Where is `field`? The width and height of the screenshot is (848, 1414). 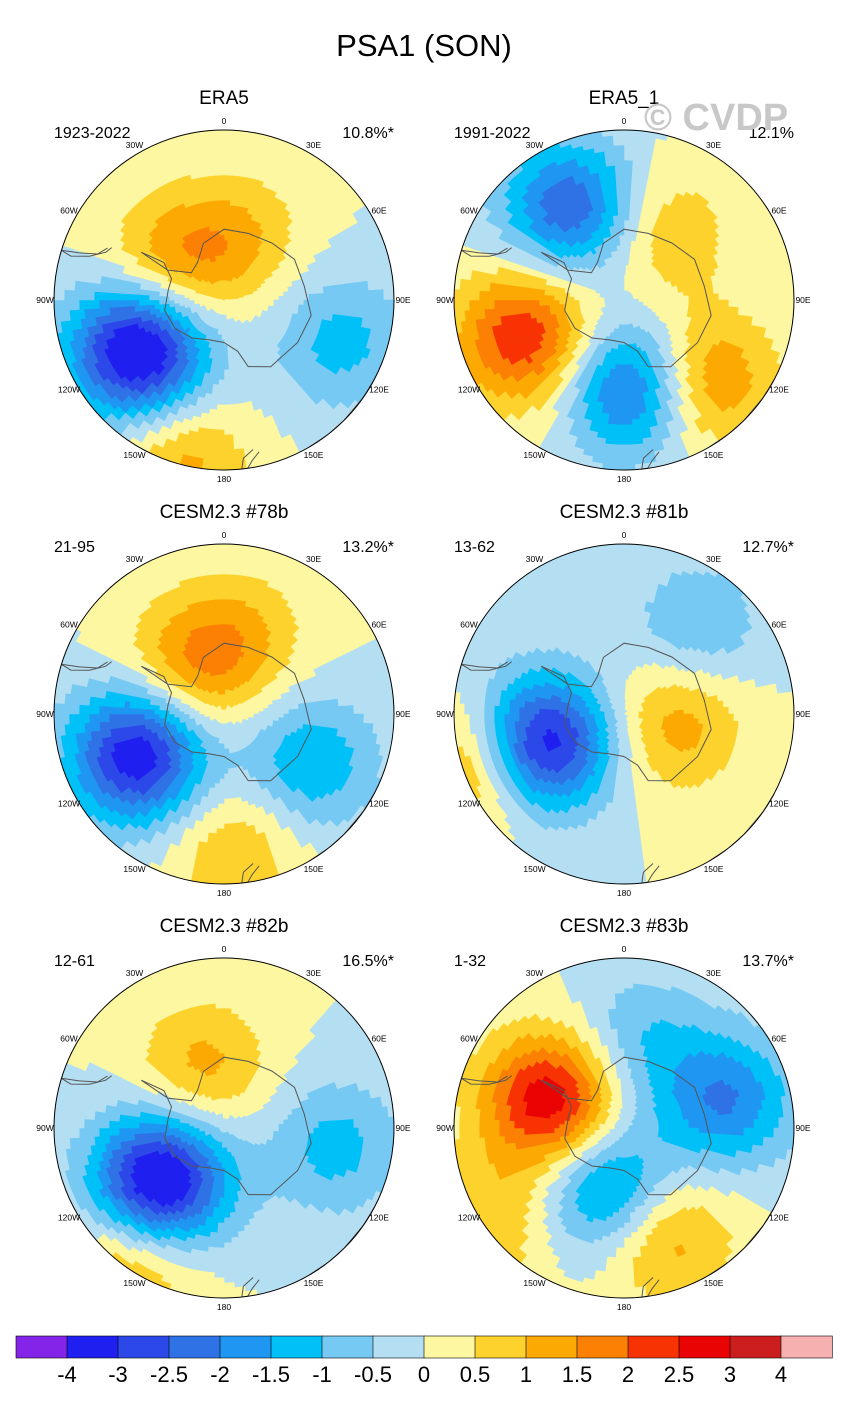 field is located at coordinates (624, 300).